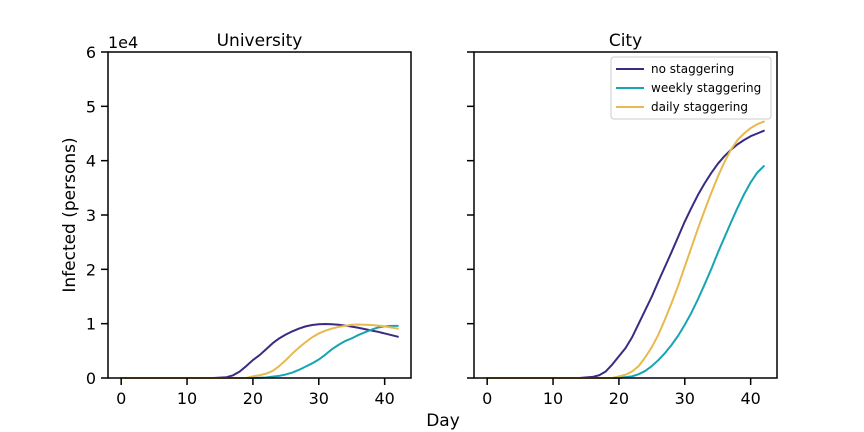  Describe the element at coordinates (91, 269) in the screenshot. I see `y-tick-label-university-2: 2` at that location.